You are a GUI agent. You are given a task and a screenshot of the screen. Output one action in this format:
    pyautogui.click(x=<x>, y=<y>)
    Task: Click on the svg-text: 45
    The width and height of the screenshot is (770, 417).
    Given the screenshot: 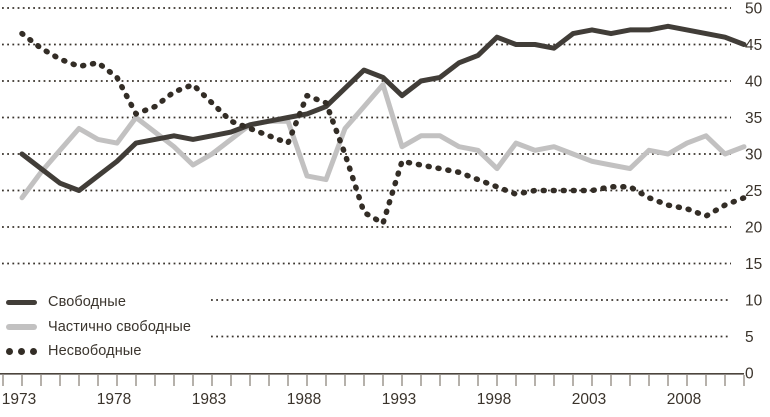 What is the action you would take?
    pyautogui.click(x=753, y=45)
    